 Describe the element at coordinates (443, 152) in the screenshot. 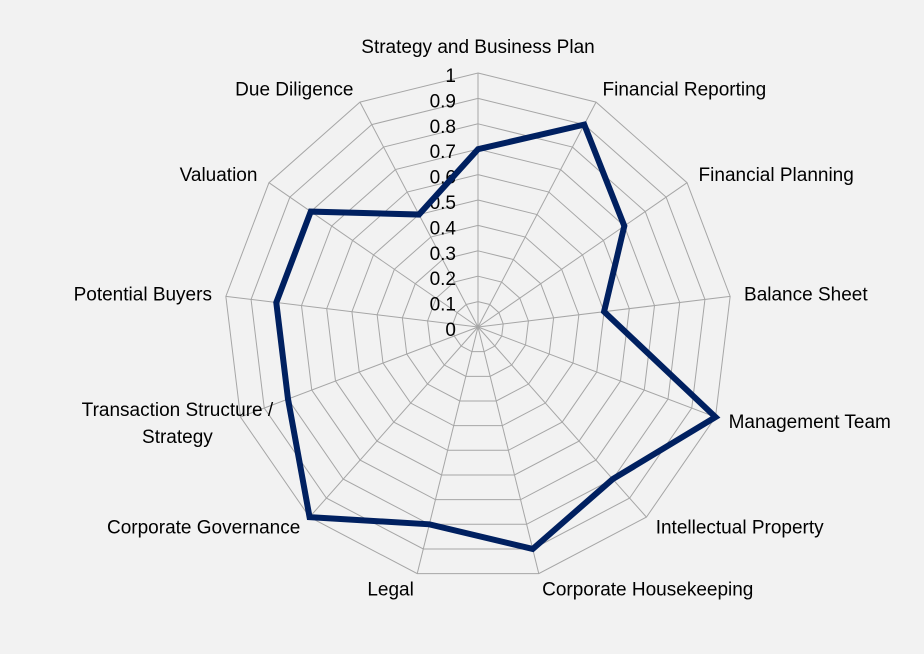

I see `tick-label: 0.7` at that location.